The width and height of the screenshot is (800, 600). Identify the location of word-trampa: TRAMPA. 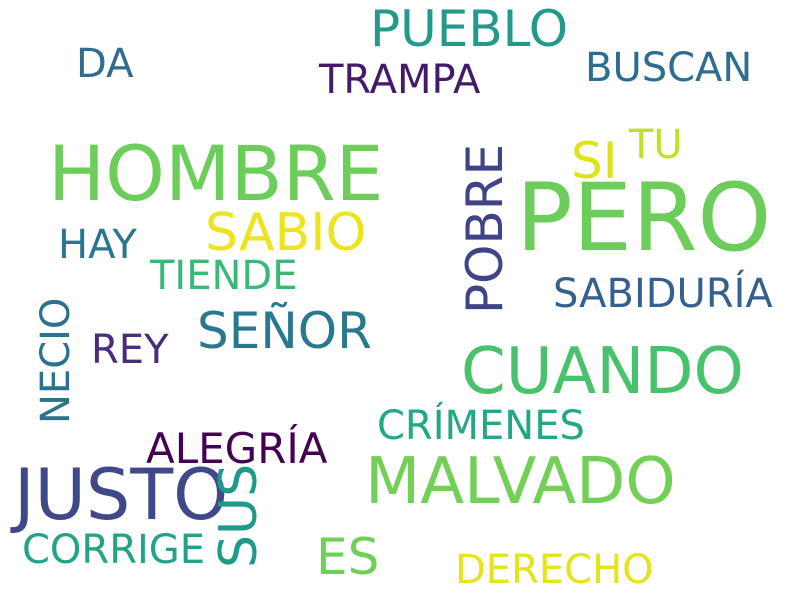
(400, 80).